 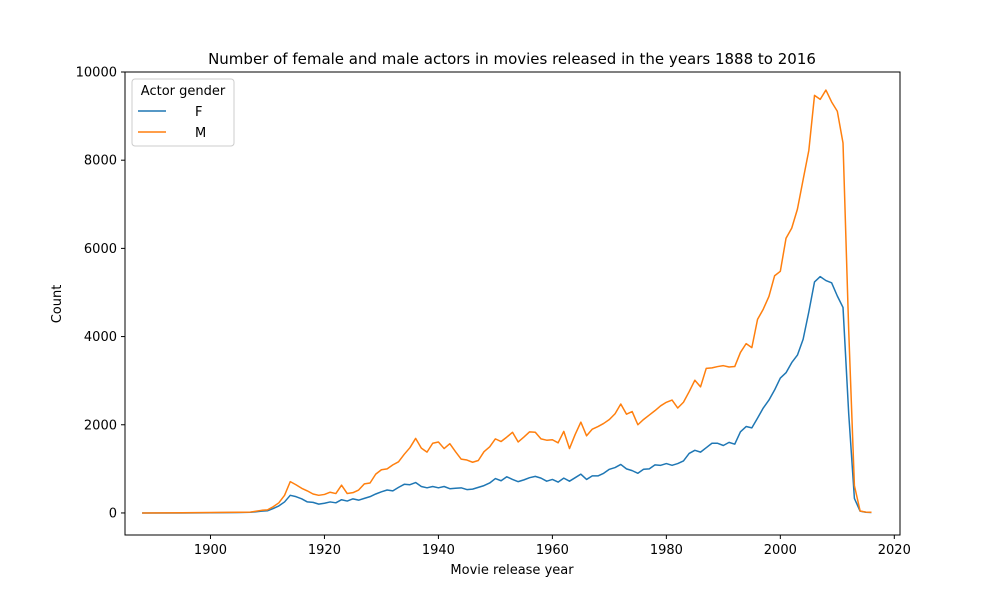 I want to click on x-axis-label: Movie release year, so click(x=512, y=570).